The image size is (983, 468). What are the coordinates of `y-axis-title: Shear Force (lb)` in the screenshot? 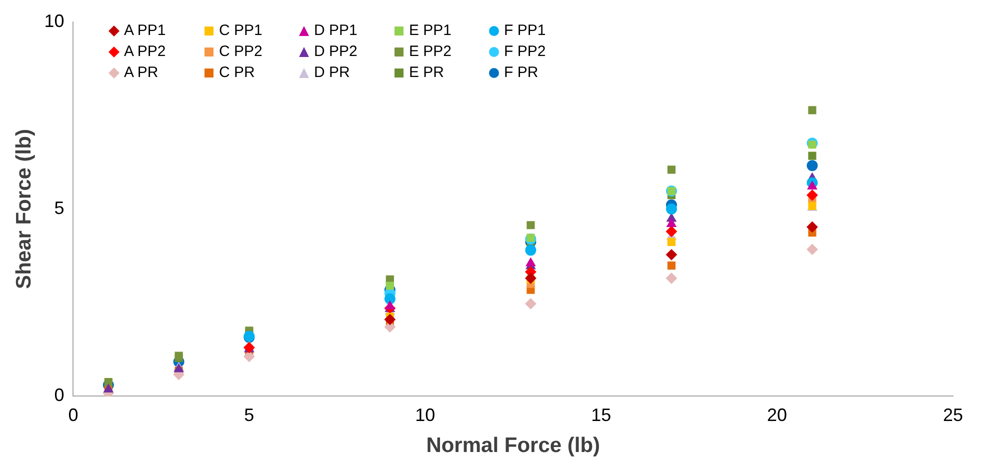 It's located at (24, 209).